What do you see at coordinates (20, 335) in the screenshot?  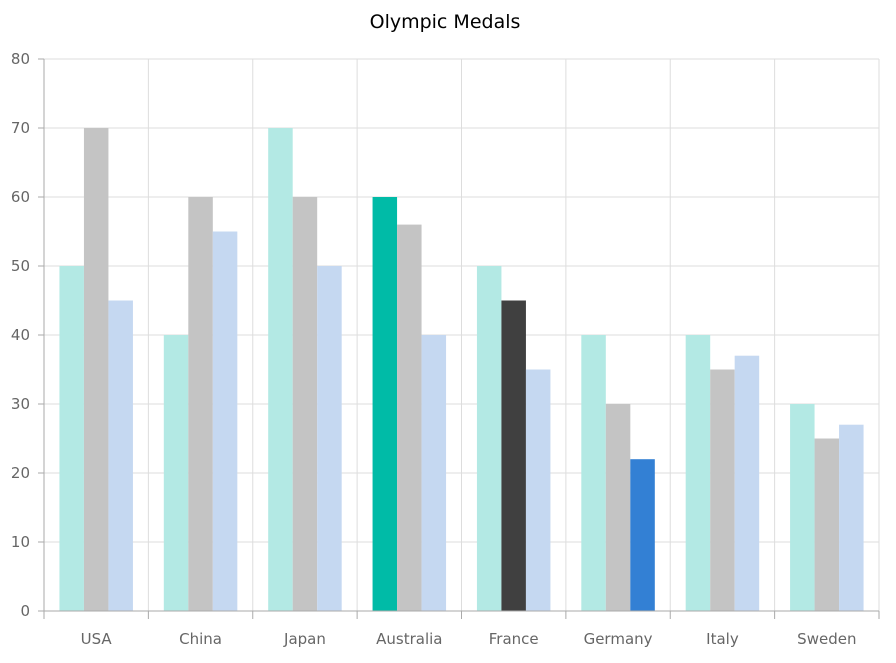 I see `y-tick-label: 40` at bounding box center [20, 335].